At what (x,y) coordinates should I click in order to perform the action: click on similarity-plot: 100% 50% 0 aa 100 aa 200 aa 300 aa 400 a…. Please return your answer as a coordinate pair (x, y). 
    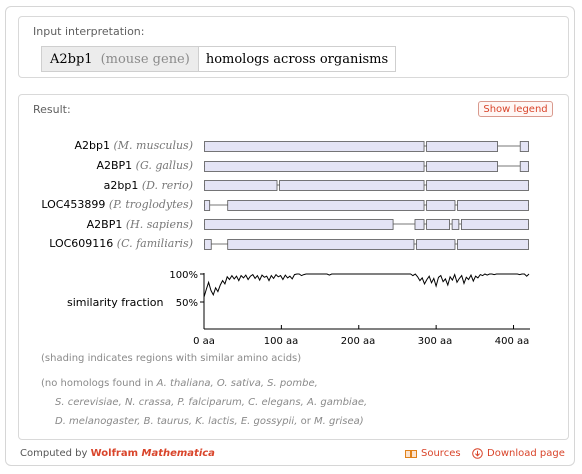
    Looking at the image, I should click on (349, 308).